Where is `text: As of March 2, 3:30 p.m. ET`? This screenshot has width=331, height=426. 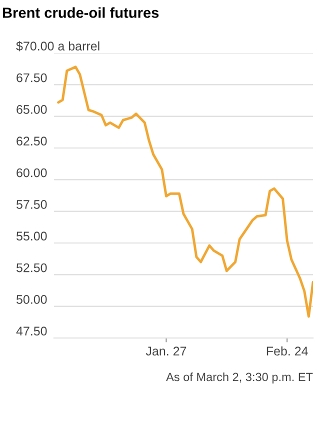
text: As of March 2, 3:30 p.m. ET is located at coordinates (239, 378).